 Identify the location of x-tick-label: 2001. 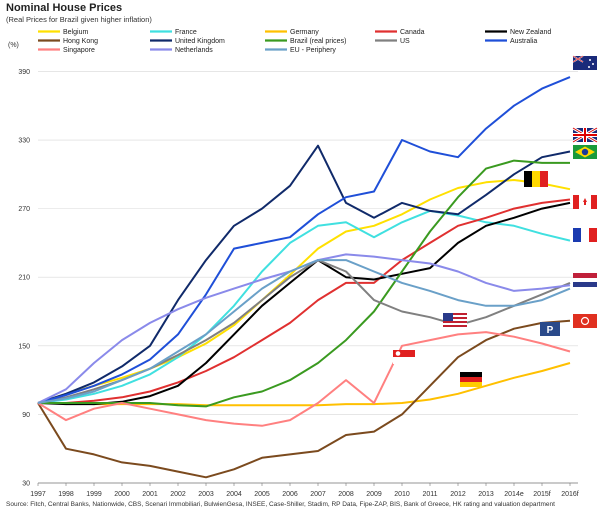
(150, 494).